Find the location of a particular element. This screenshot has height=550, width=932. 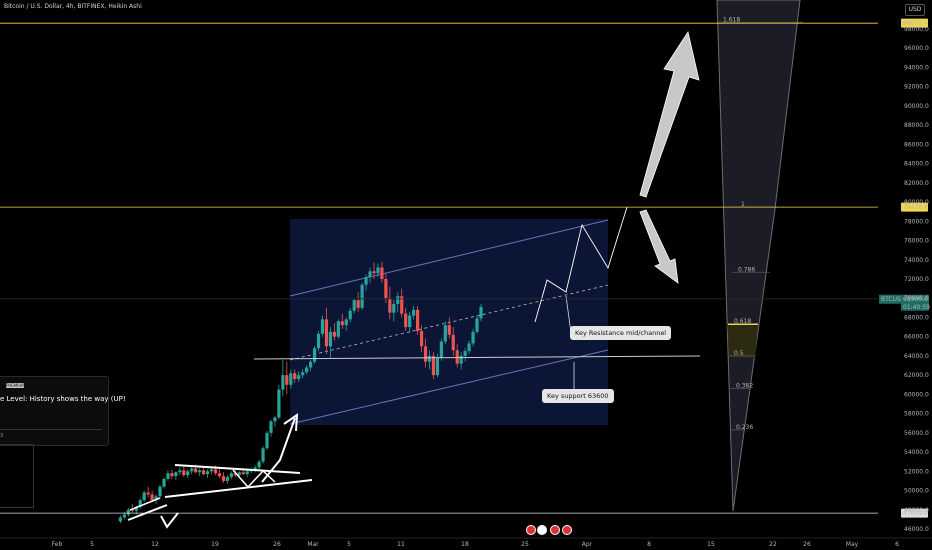

x-tick-label: 8 is located at coordinates (649, 544).